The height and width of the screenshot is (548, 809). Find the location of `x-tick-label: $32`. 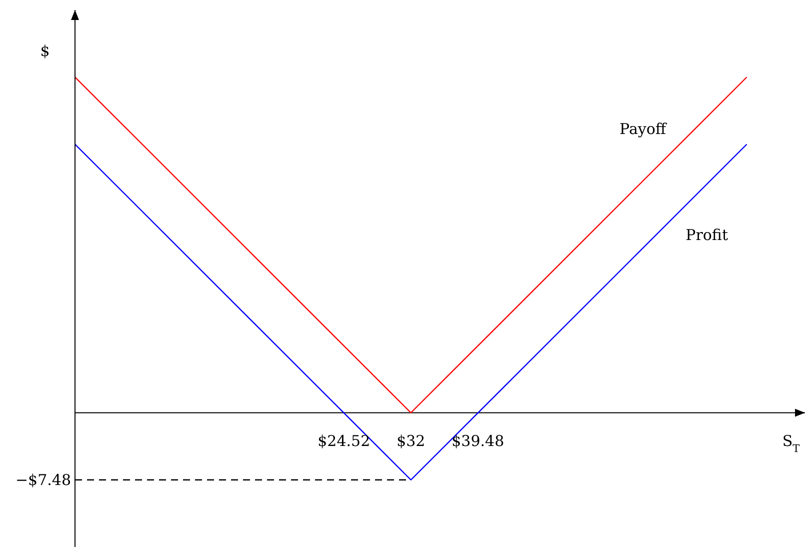

x-tick-label: $32 is located at coordinates (411, 441).